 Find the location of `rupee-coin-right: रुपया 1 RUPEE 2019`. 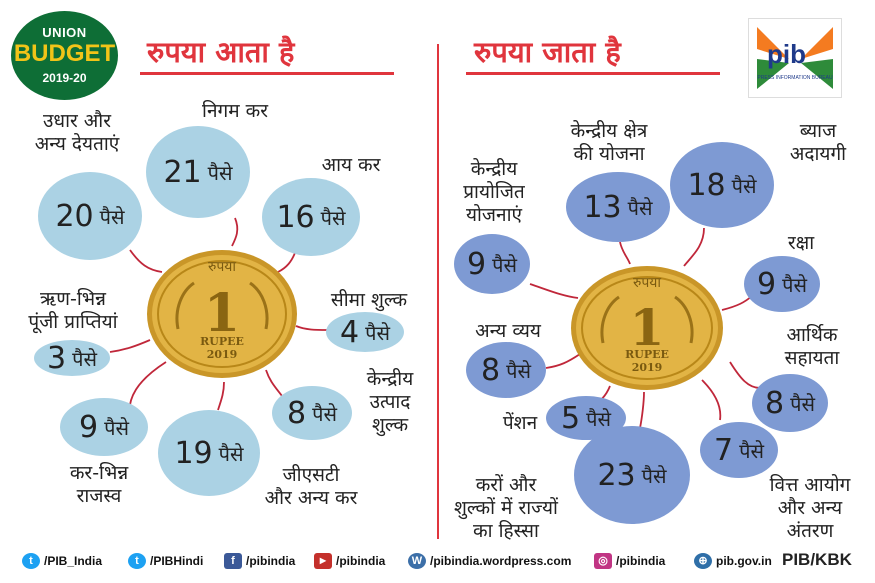

rupee-coin-right: रुपया 1 RUPEE 2019 is located at coordinates (647, 328).